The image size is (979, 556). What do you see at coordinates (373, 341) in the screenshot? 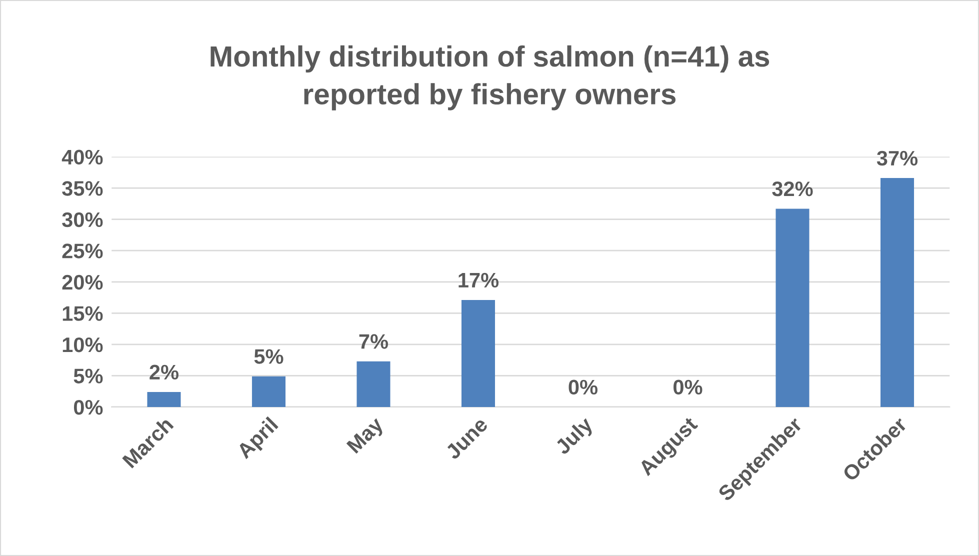
I see `data-label: 7%` at bounding box center [373, 341].